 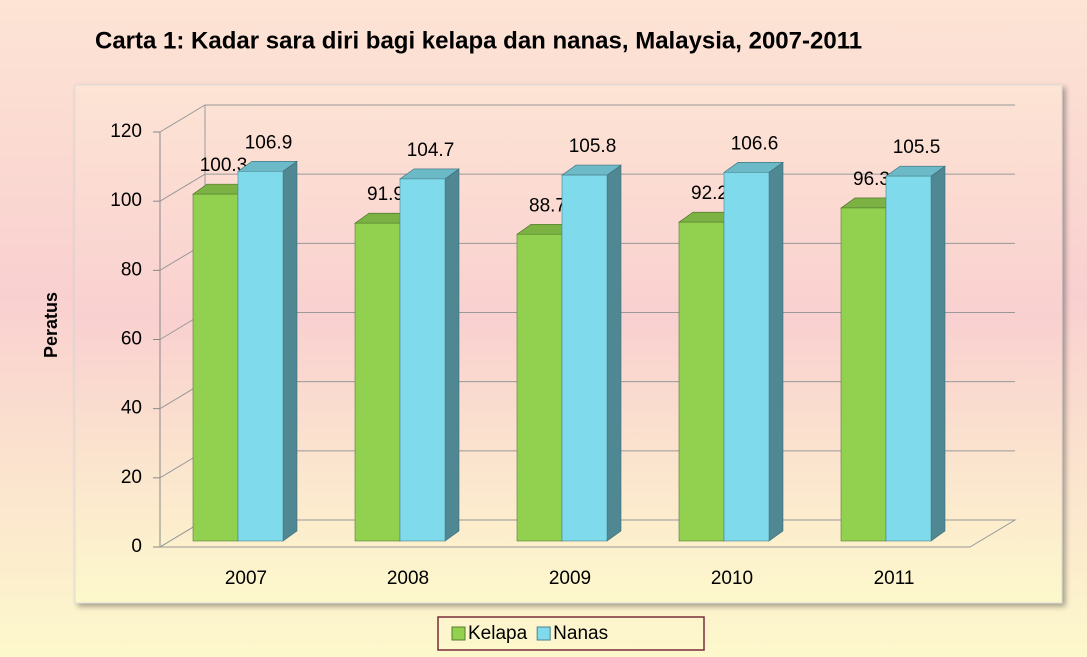 What do you see at coordinates (593, 146) in the screenshot?
I see `data-label: 105.8` at bounding box center [593, 146].